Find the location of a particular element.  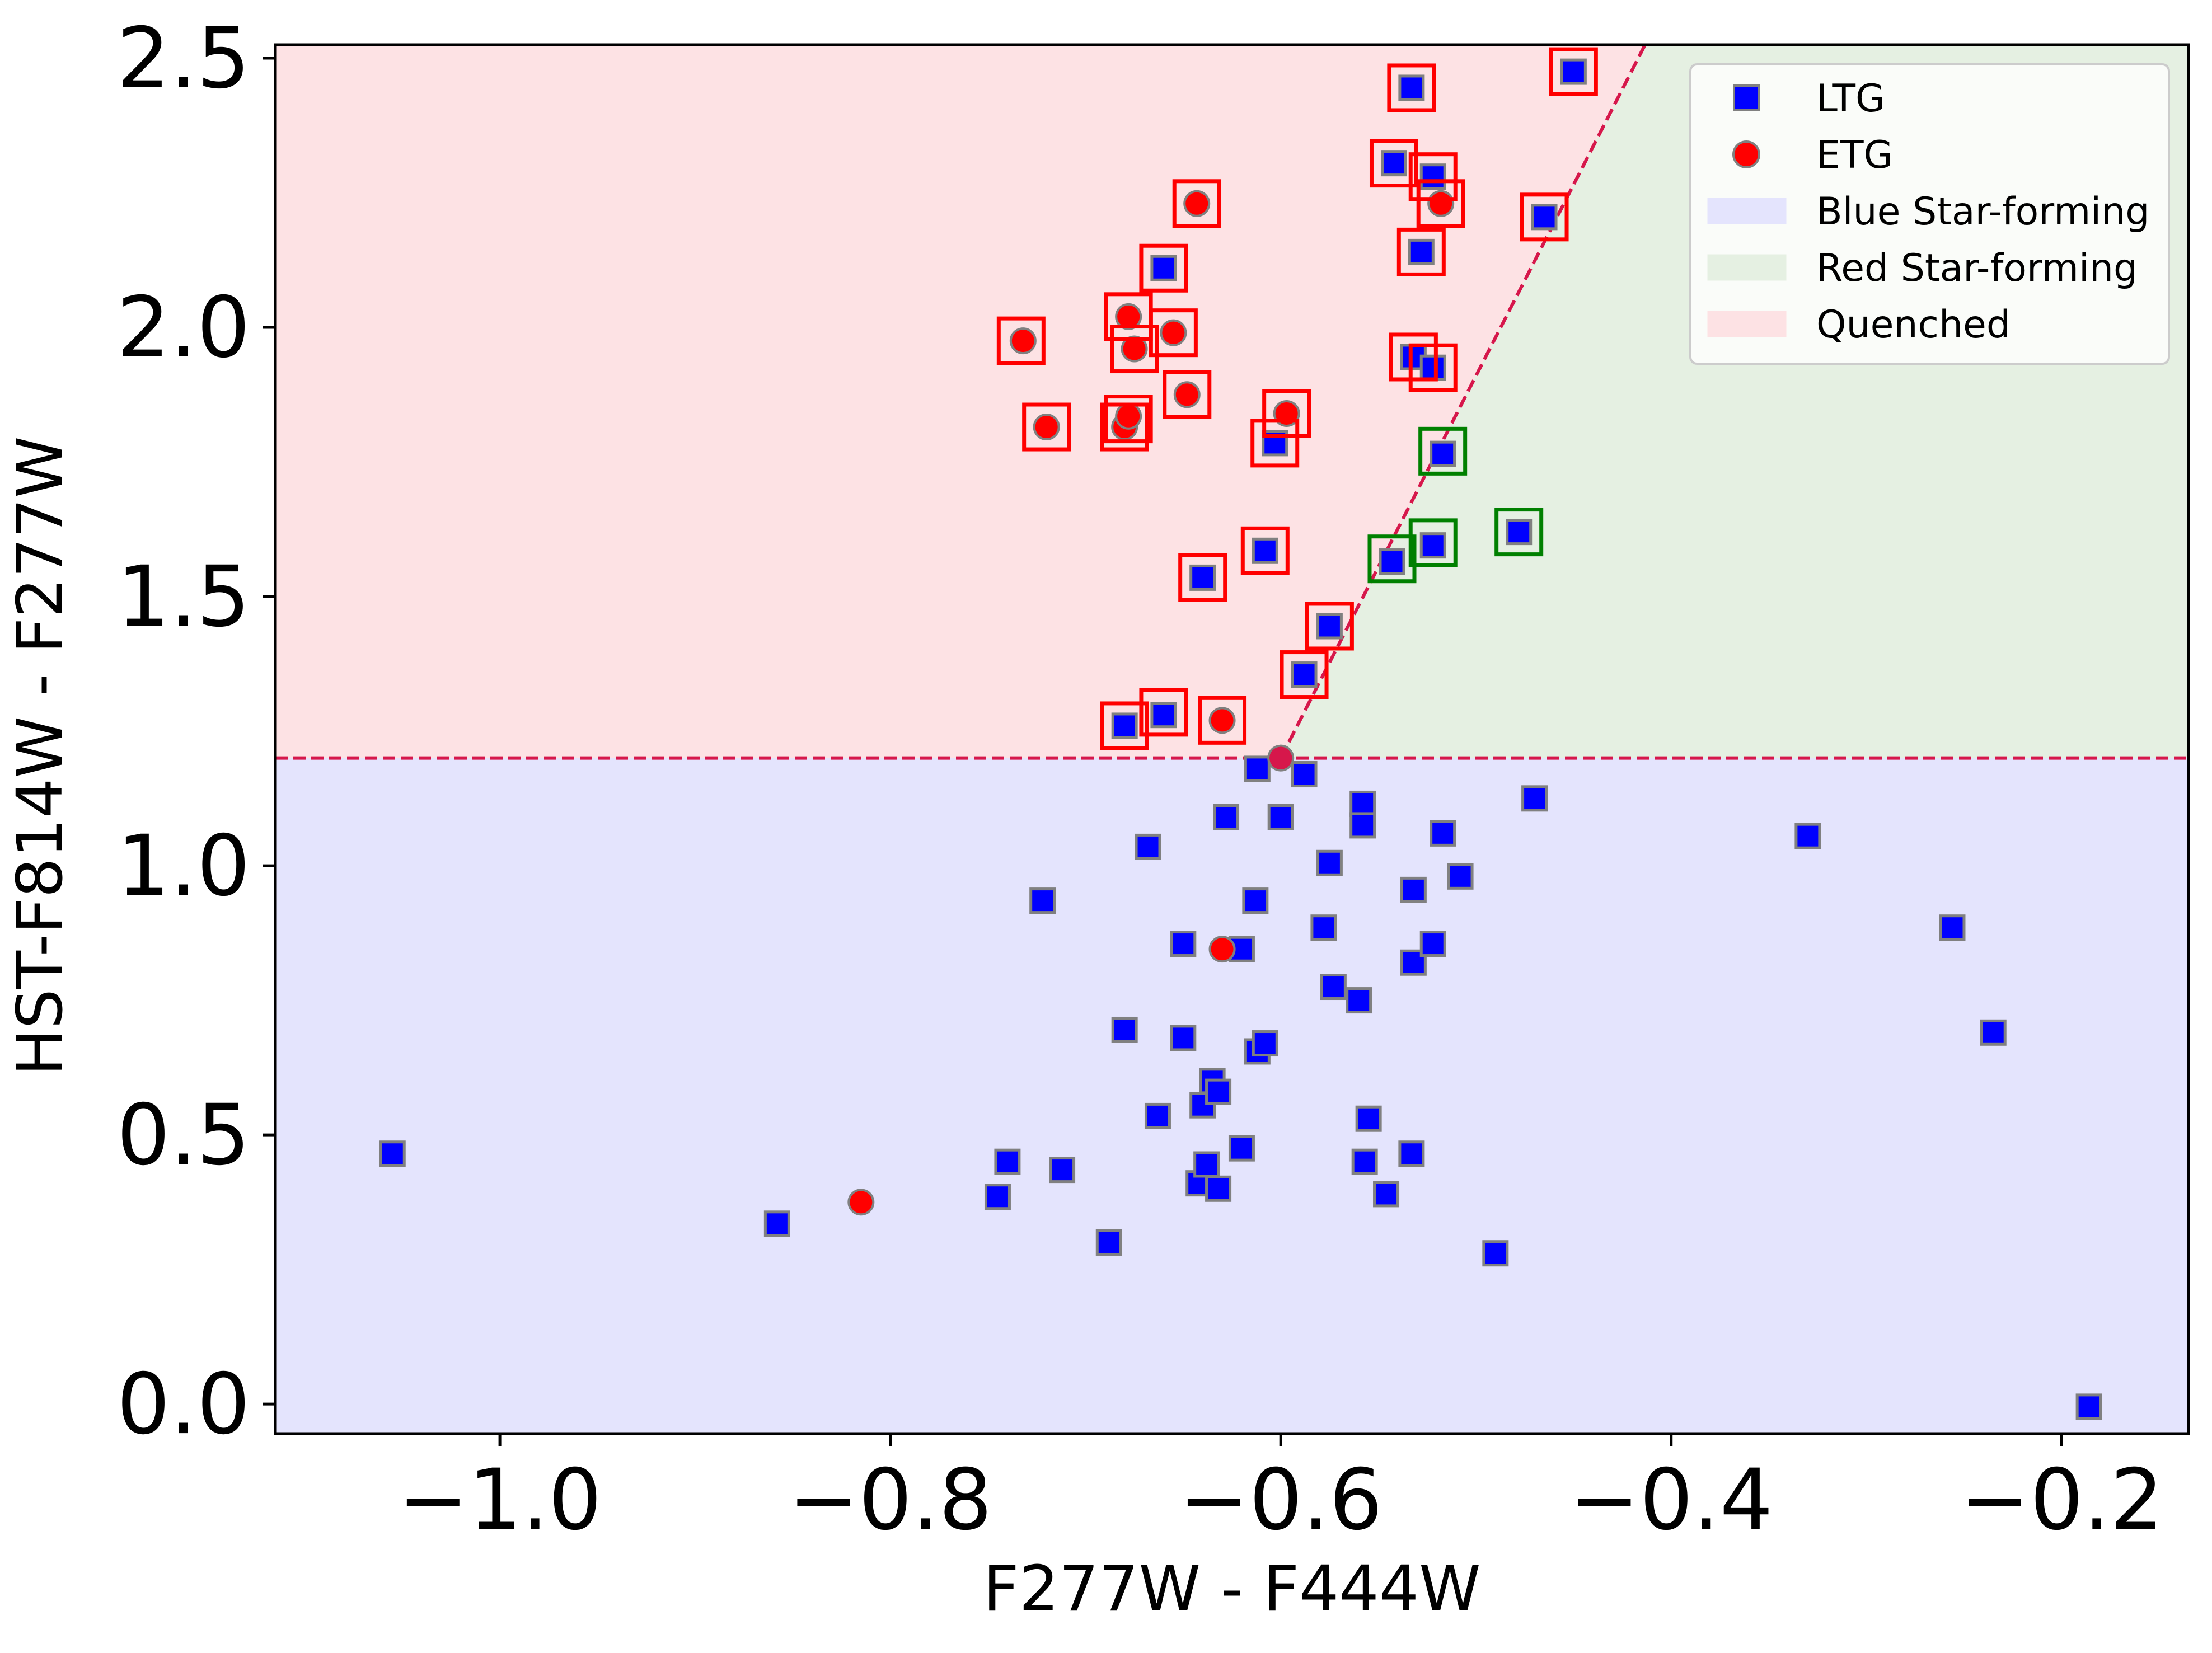

legend-label: Red Star-forming is located at coordinates (1977, 268).